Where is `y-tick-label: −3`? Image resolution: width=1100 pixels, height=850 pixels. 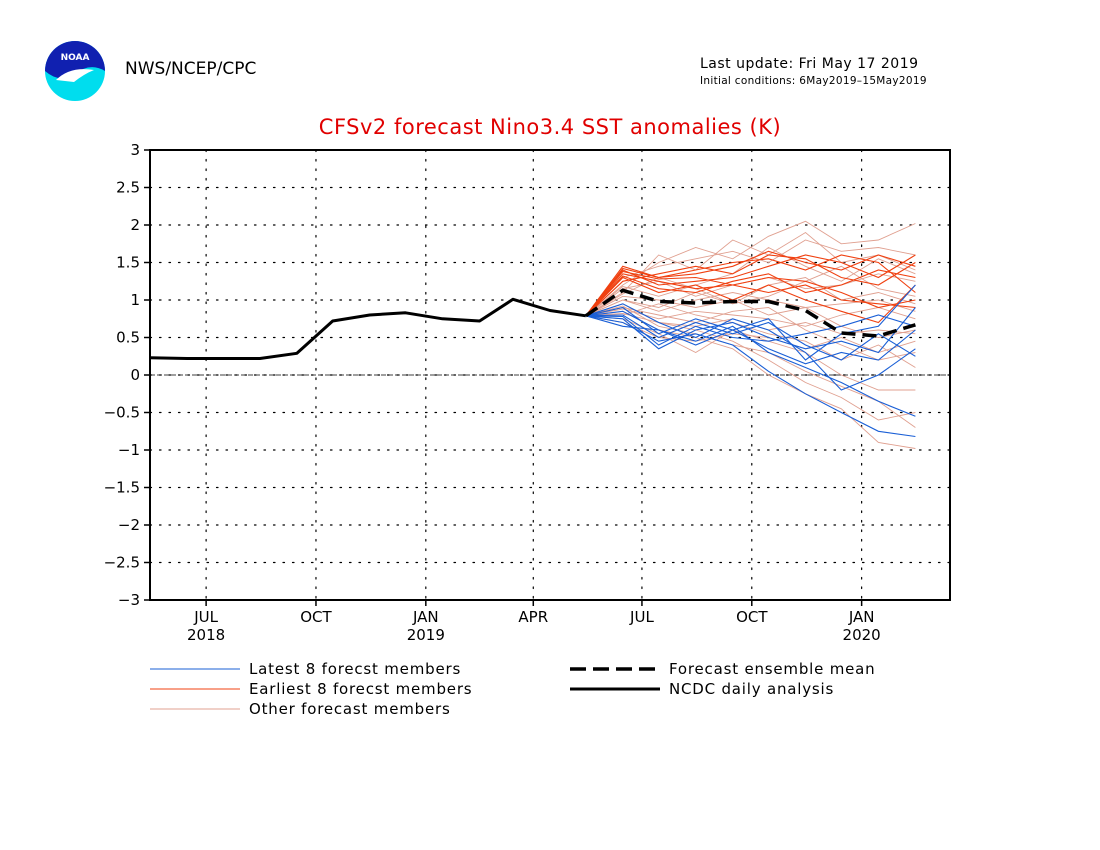
y-tick-label: −3 is located at coordinates (129, 600).